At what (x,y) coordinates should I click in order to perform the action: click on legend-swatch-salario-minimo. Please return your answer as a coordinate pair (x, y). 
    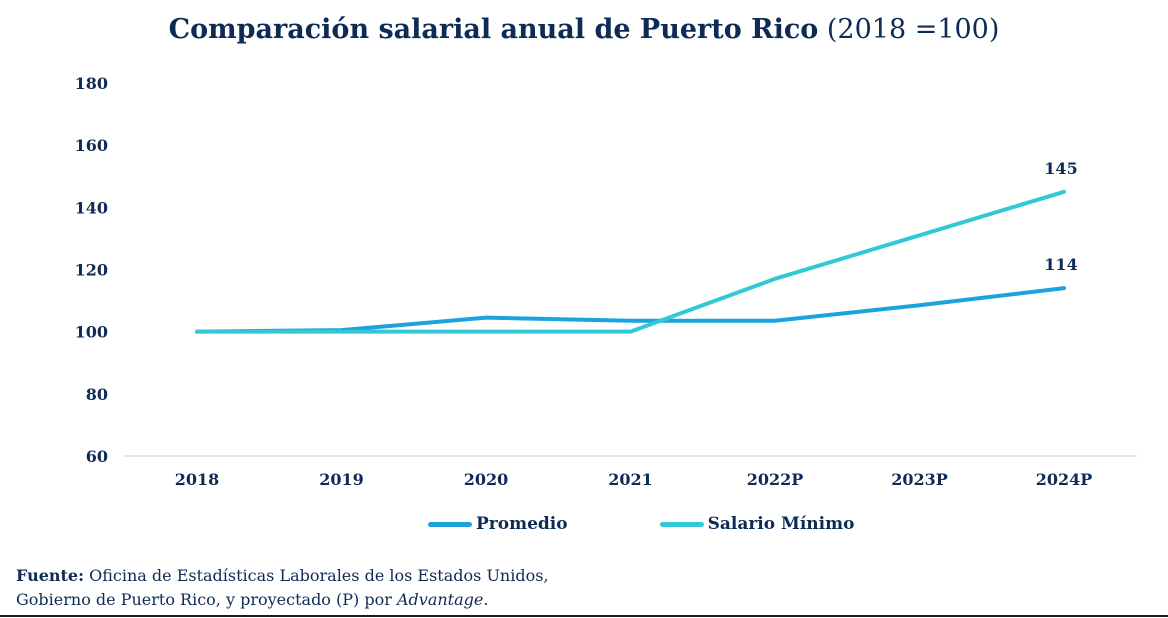
    Looking at the image, I should click on (681, 524).